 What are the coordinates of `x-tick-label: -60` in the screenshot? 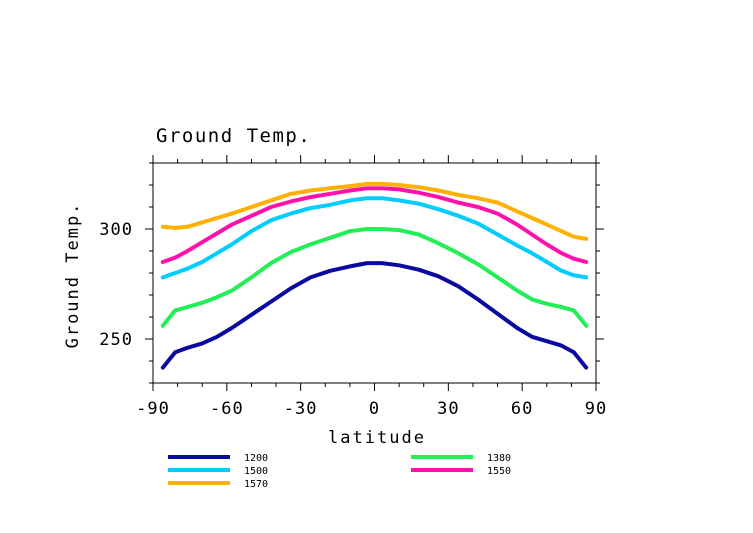 It's located at (227, 409).